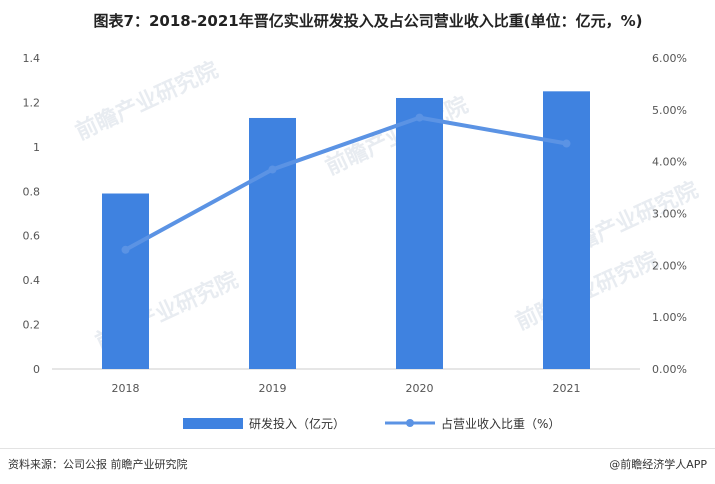 Image resolution: width=715 pixels, height=484 pixels. Describe the element at coordinates (669, 265) in the screenshot. I see `y-right-tick-label: 2.00%` at that location.